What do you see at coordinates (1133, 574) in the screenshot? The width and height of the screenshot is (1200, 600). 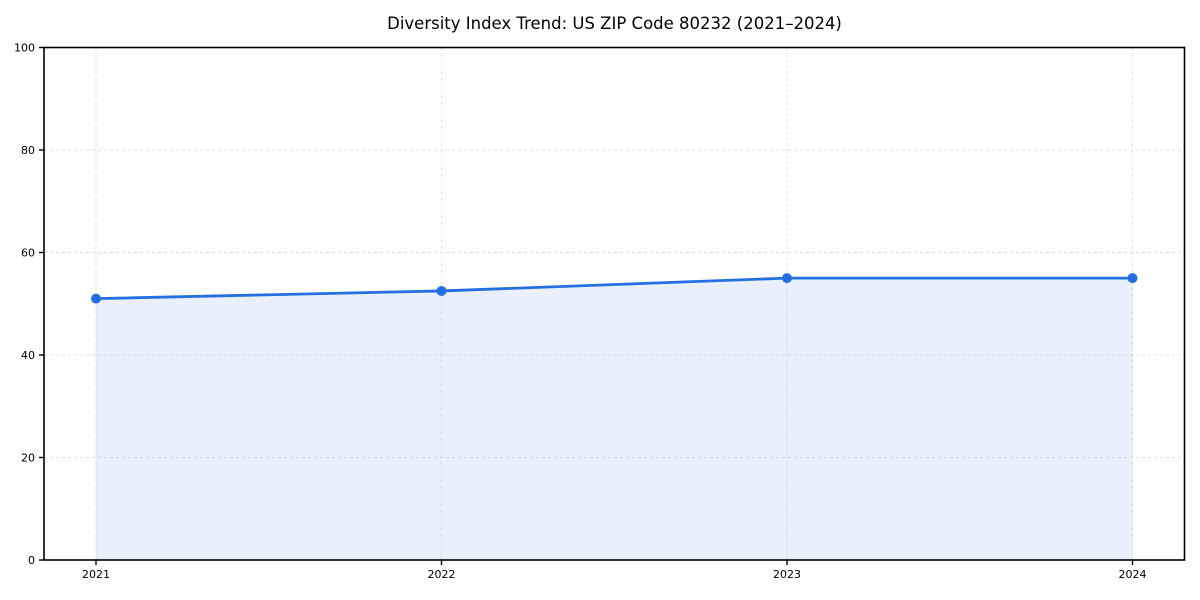 I see `x-tick-label: 2024` at bounding box center [1133, 574].